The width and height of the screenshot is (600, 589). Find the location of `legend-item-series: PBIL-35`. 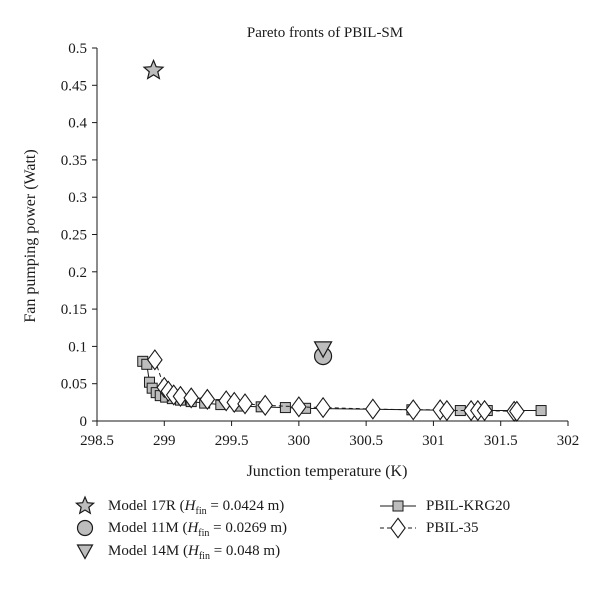

legend-item-series: PBIL-35 is located at coordinates (429, 528).